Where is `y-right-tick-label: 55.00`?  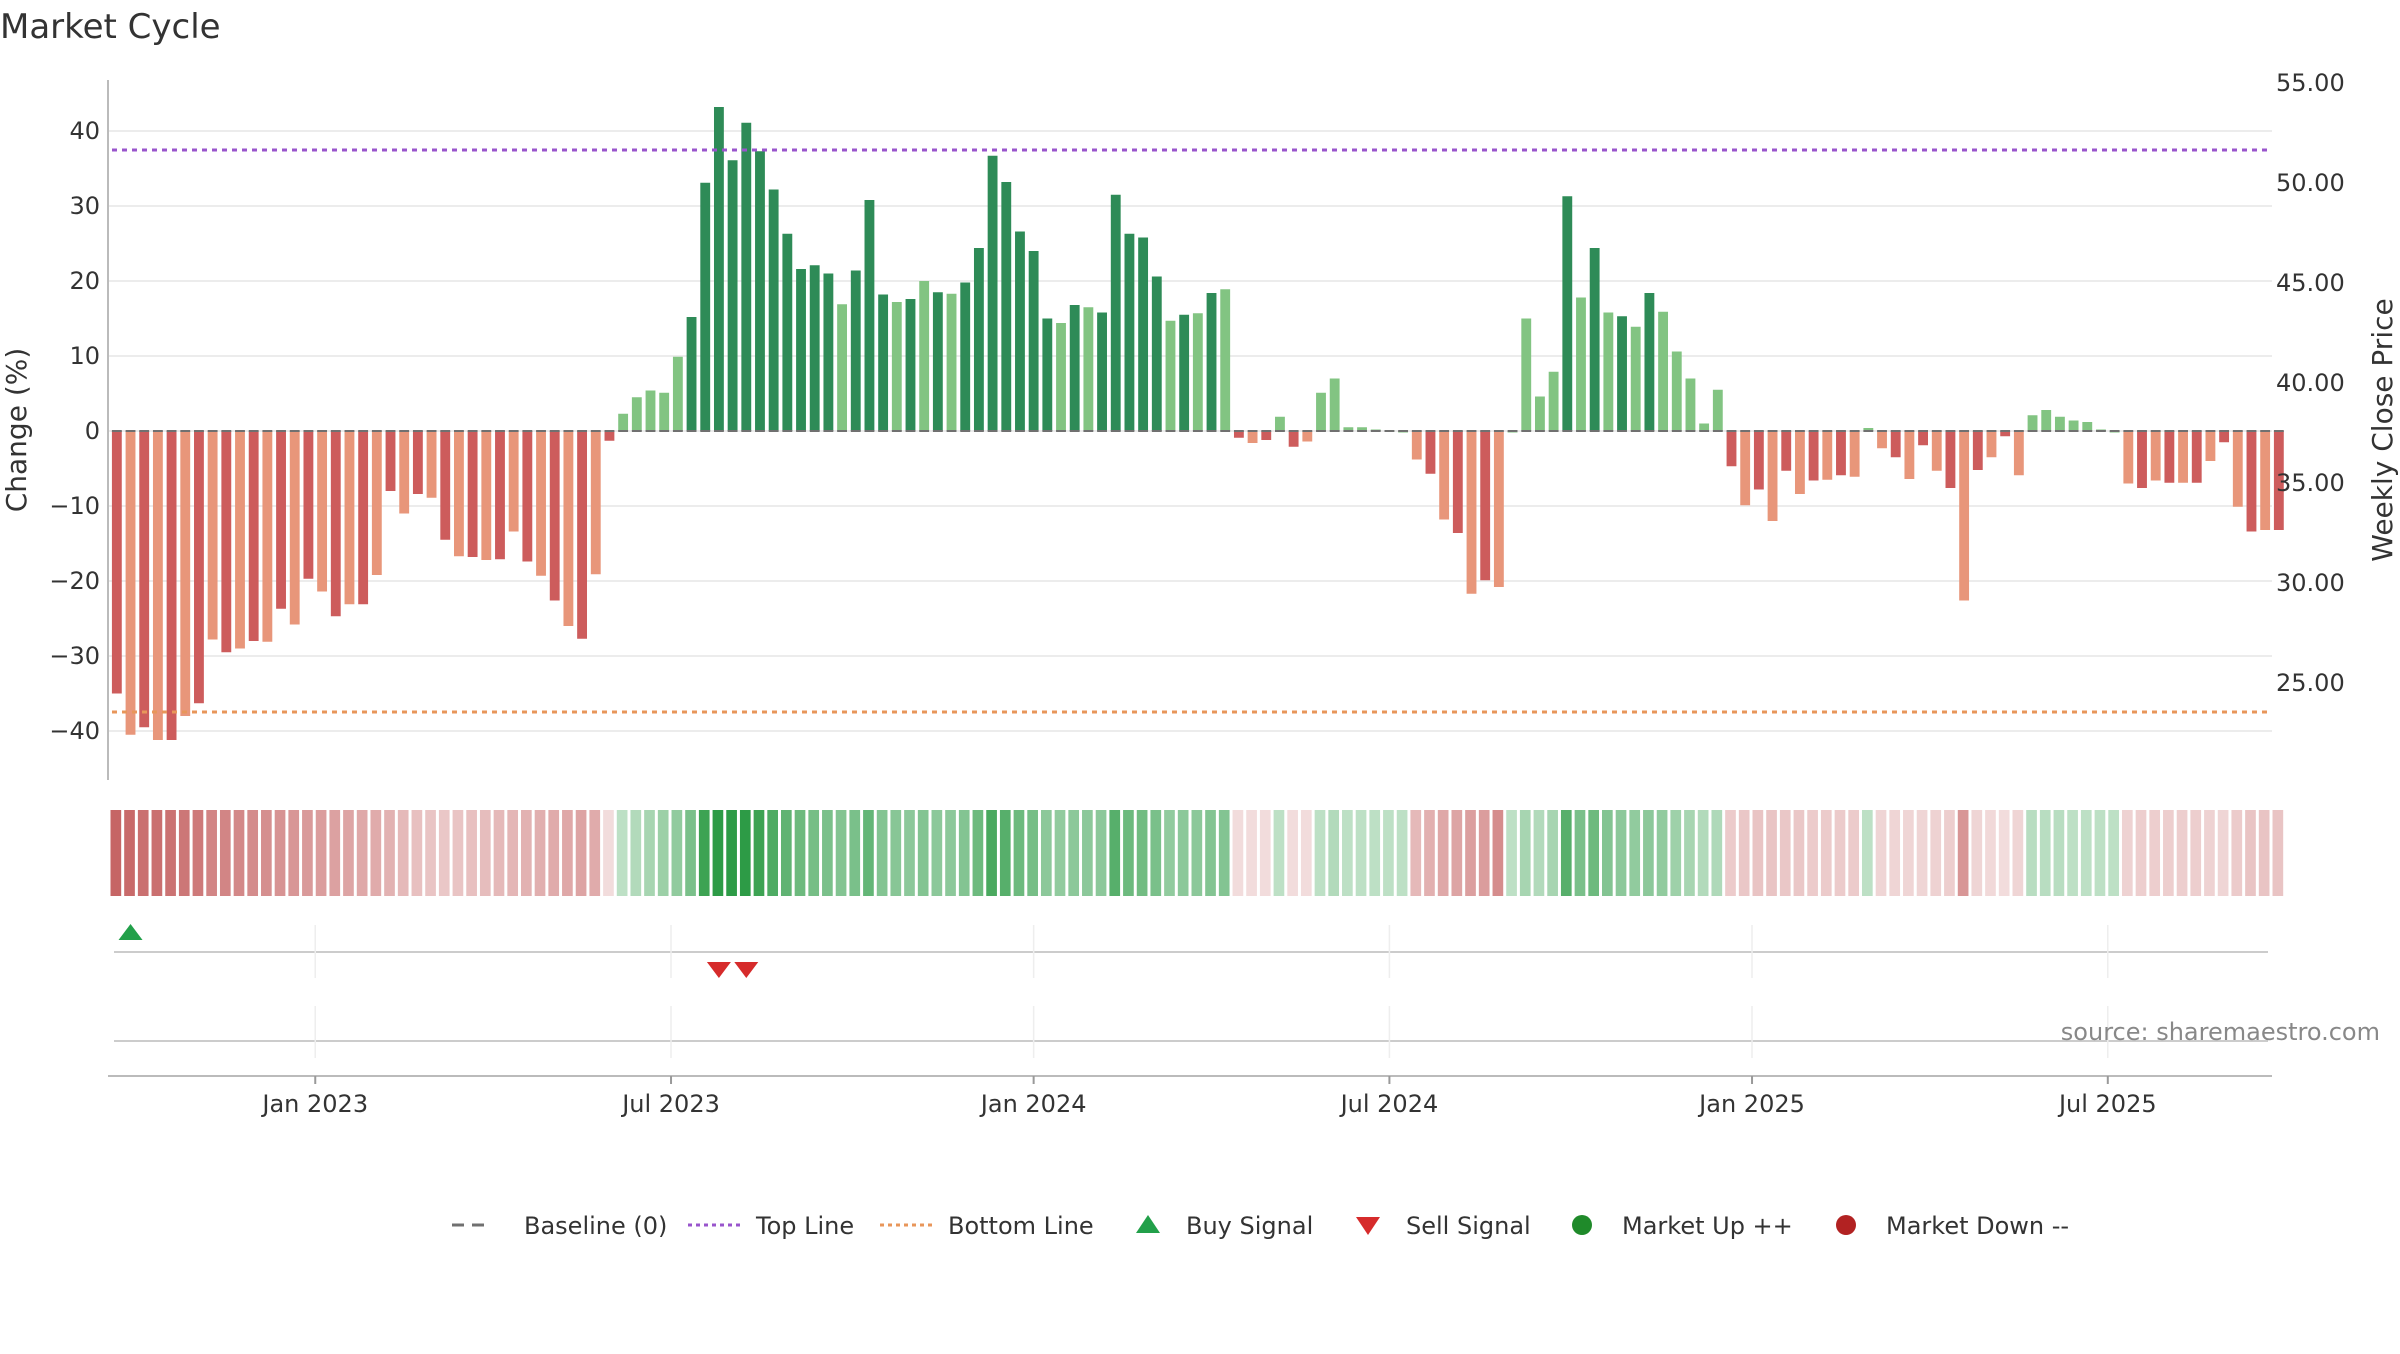 y-right-tick-label: 55.00 is located at coordinates (2310, 83).